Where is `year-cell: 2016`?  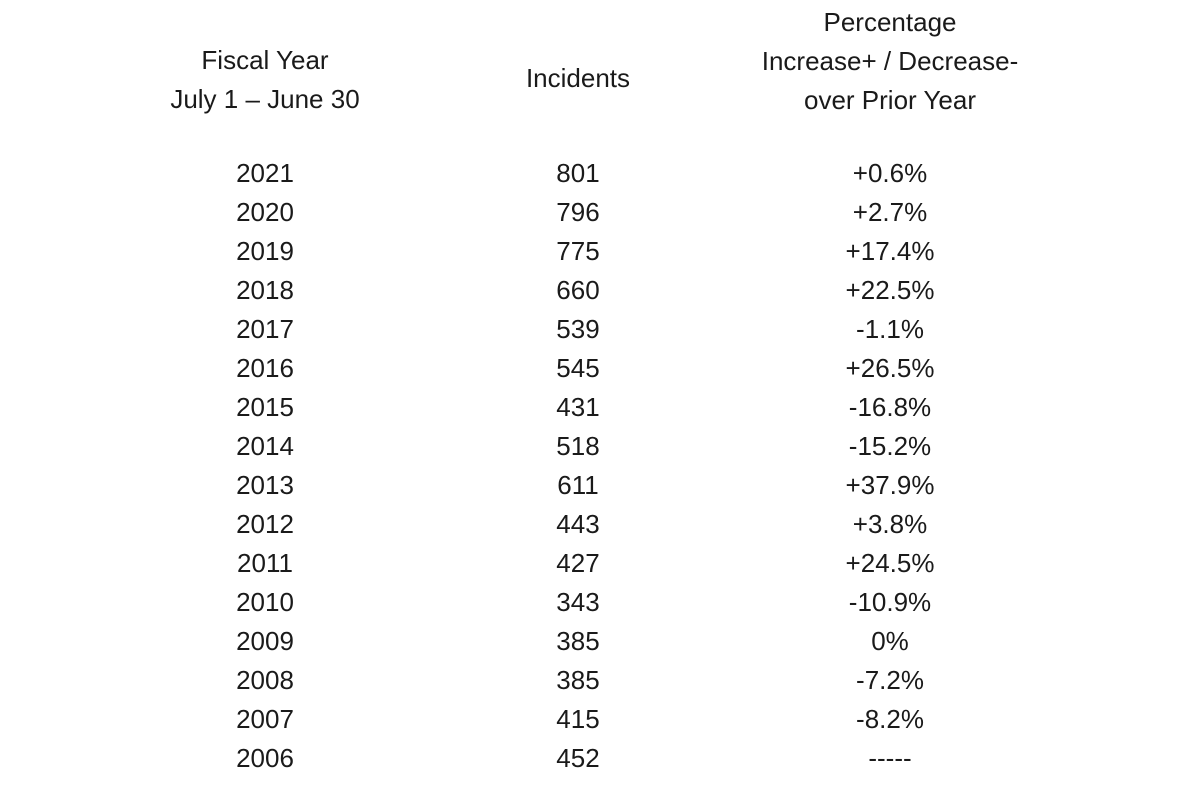 year-cell: 2016 is located at coordinates (265, 368).